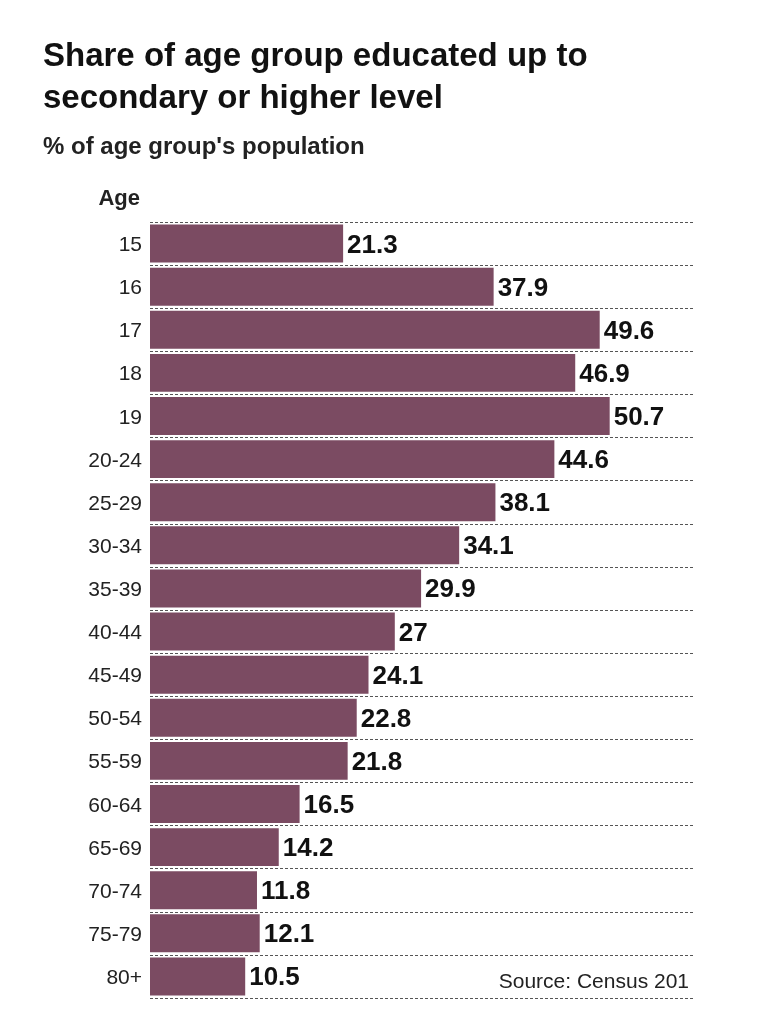 This screenshot has height=1013, width=774. I want to click on y-tick-label: 17, so click(130, 330).